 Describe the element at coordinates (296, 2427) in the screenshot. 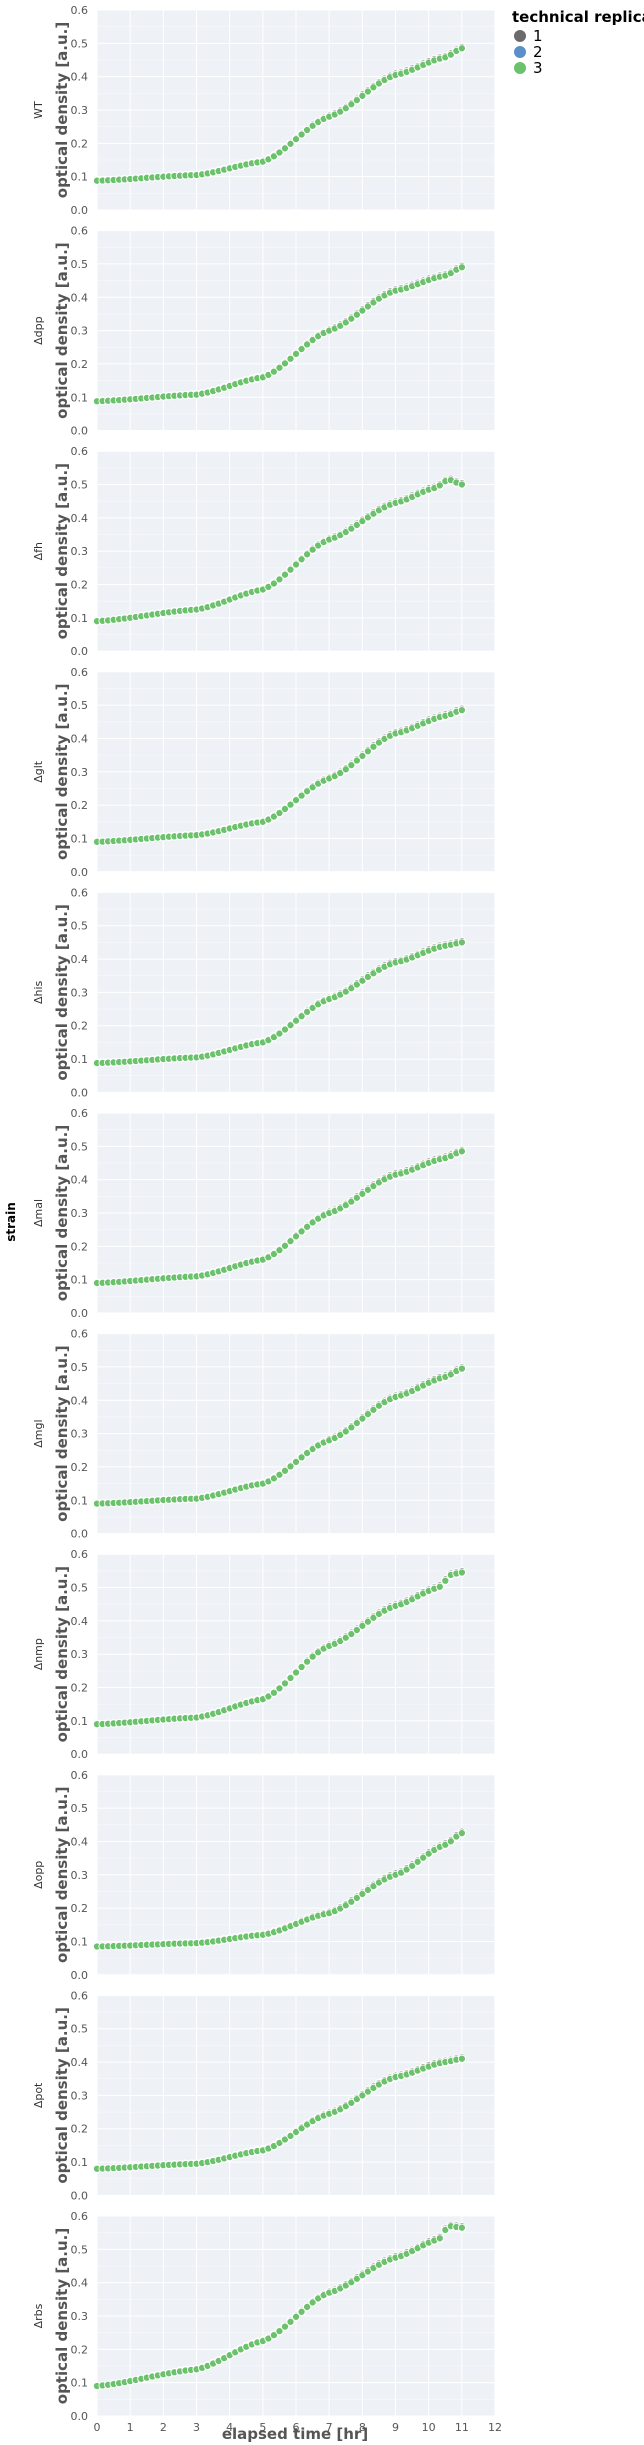

I see `x-tick-label: 6` at that location.